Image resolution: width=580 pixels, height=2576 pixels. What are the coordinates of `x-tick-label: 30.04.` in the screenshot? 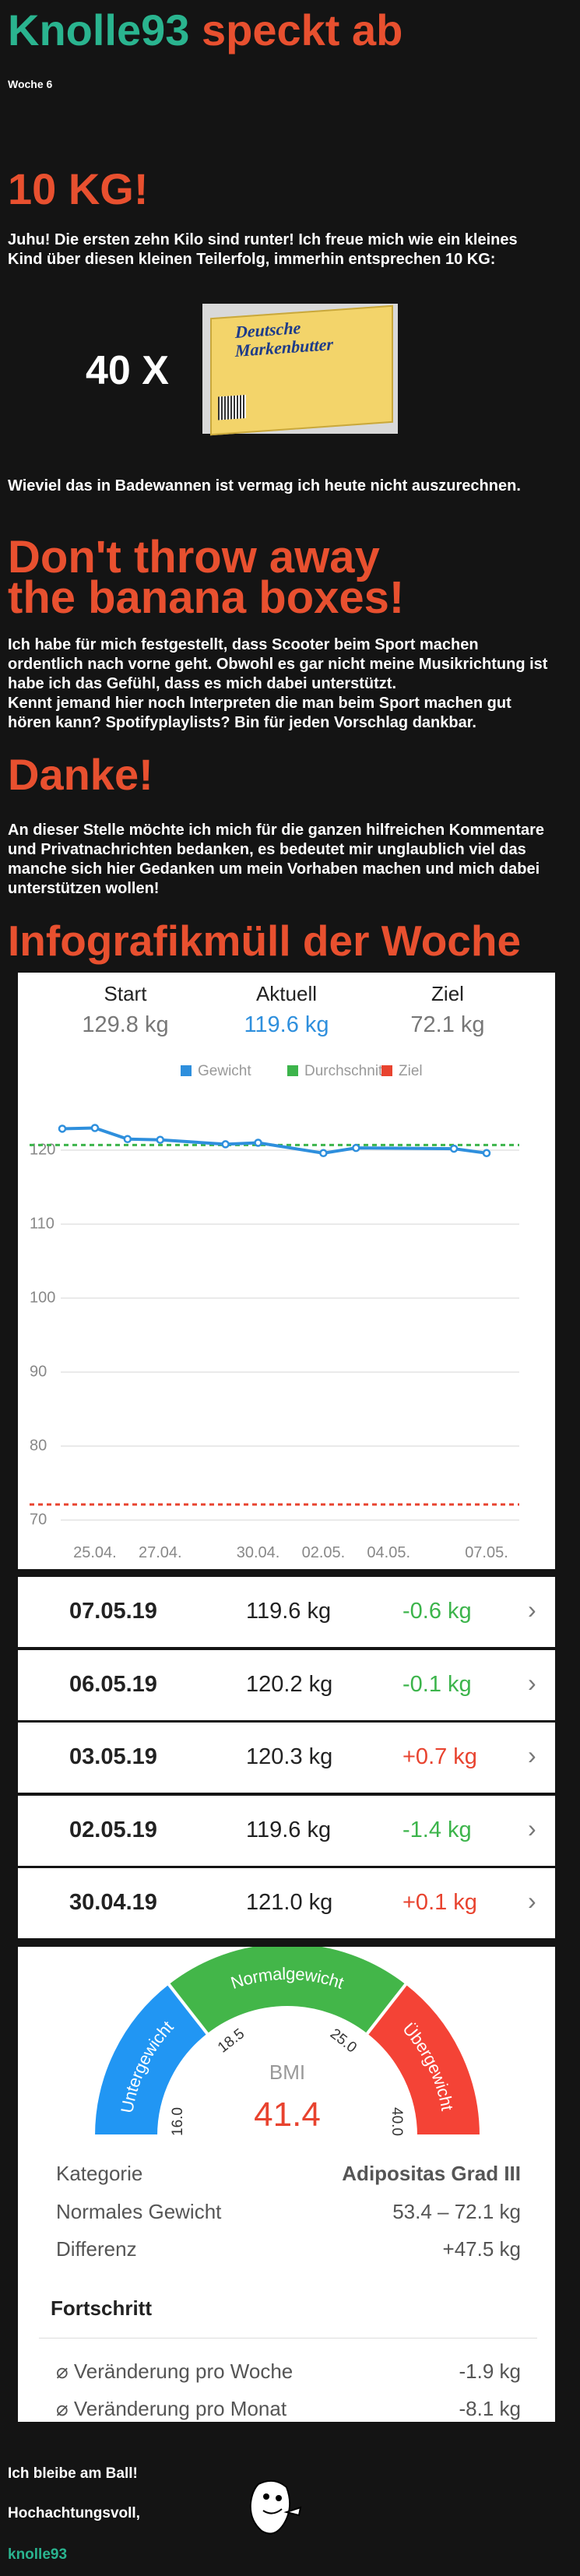 It's located at (258, 1552).